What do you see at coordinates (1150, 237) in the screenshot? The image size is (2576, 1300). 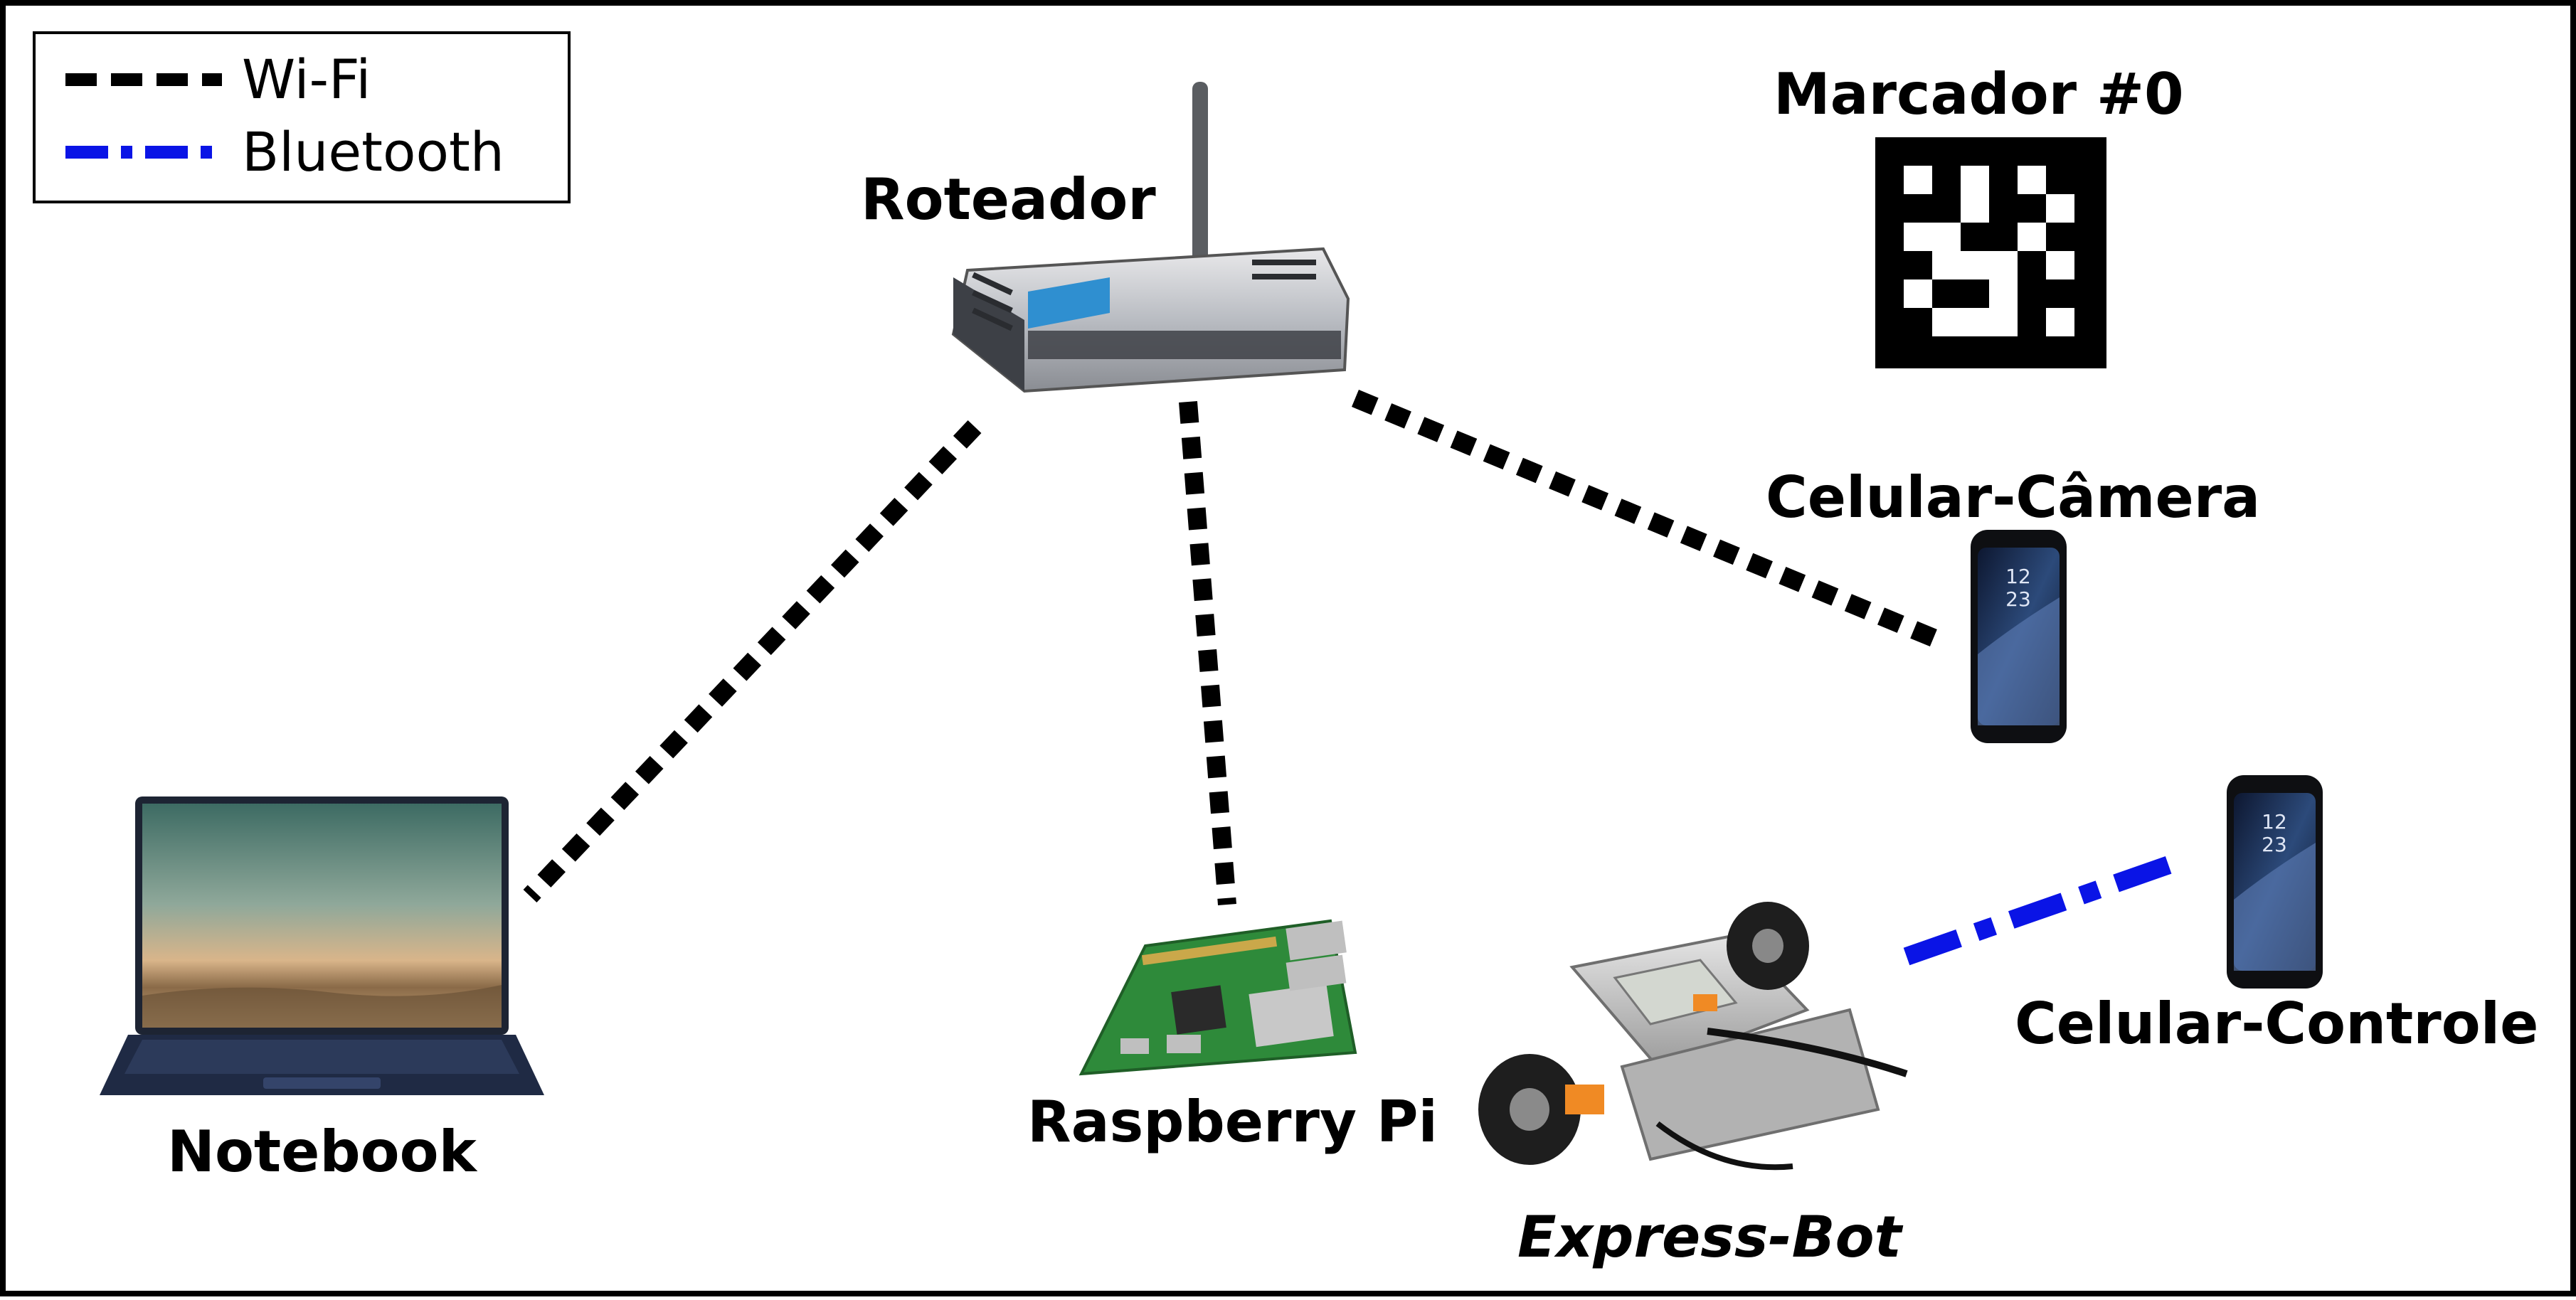 I see `router-icon` at bounding box center [1150, 237].